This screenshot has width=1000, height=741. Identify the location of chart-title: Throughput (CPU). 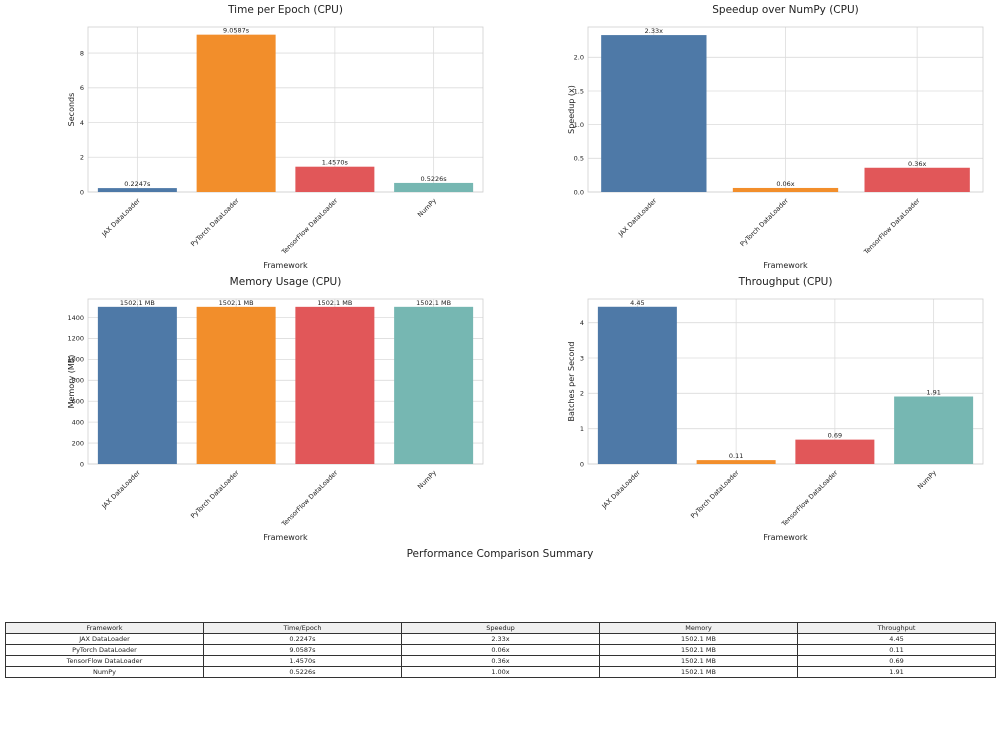
(785, 282).